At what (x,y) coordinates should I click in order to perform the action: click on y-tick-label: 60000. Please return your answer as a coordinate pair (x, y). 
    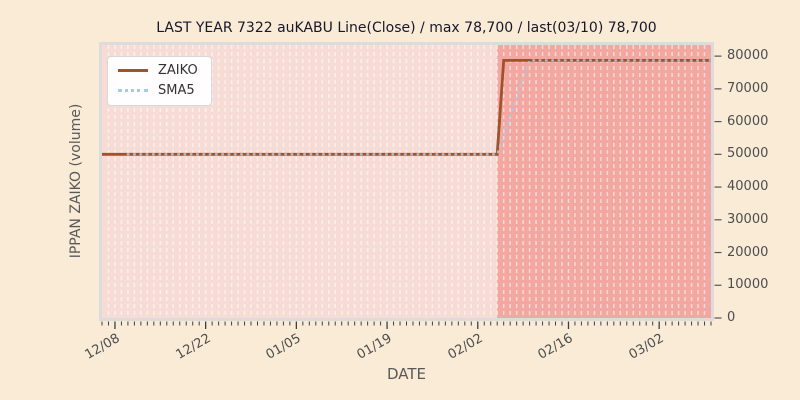
    Looking at the image, I should click on (748, 121).